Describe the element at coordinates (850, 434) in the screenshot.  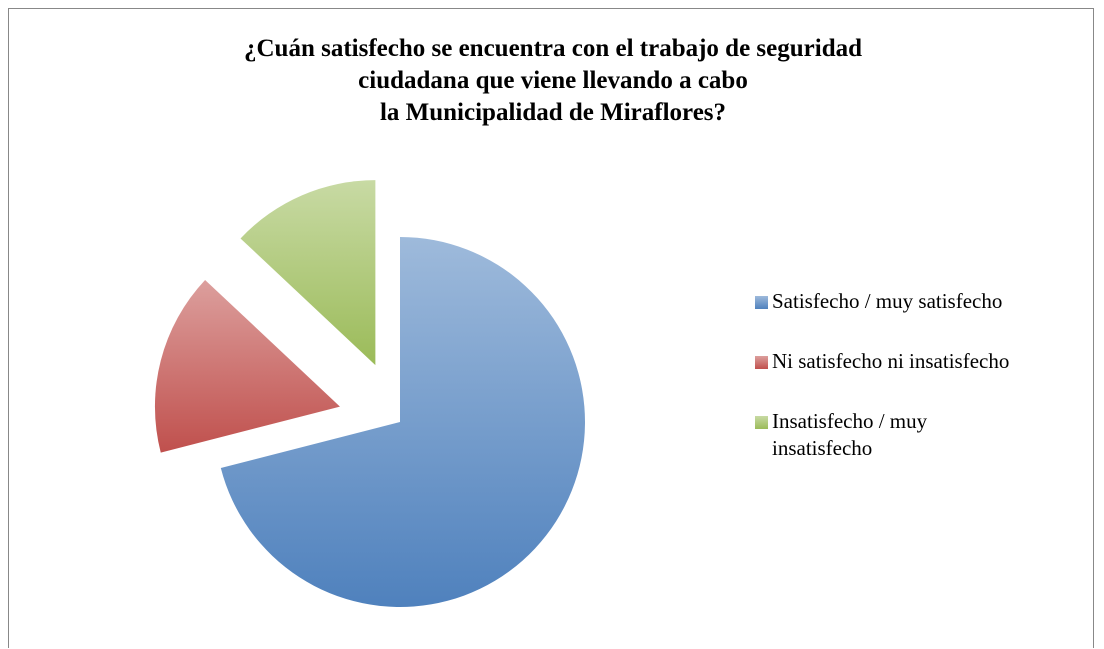
I see `legend-label: Insatisfecho / muy insatisfecho` at that location.